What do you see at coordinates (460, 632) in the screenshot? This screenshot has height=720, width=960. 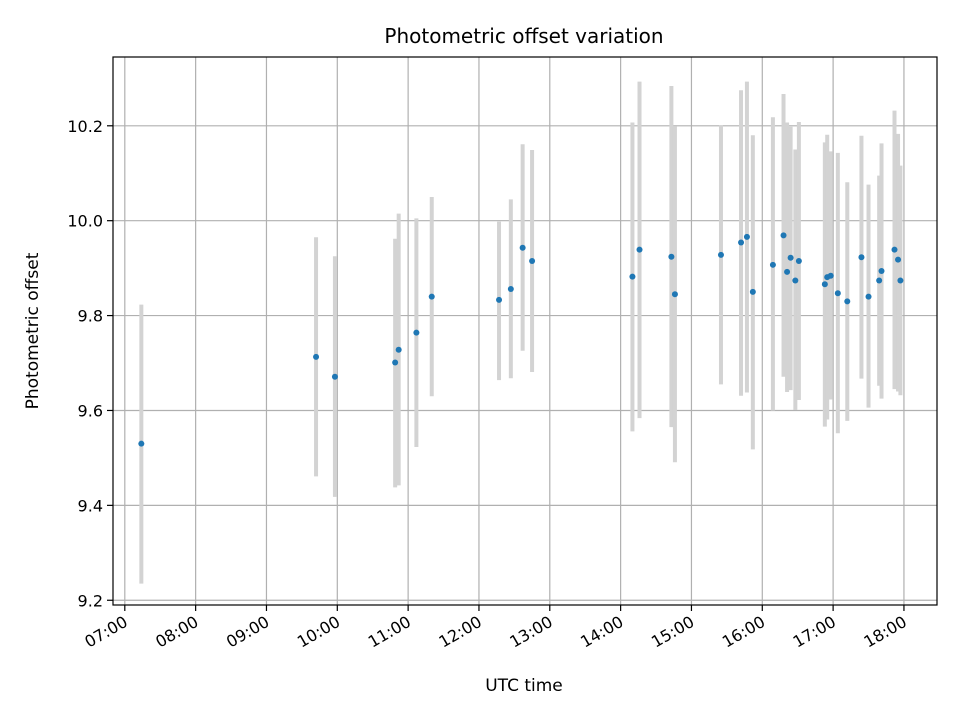 I see `x-tick-label: 12:00` at bounding box center [460, 632].